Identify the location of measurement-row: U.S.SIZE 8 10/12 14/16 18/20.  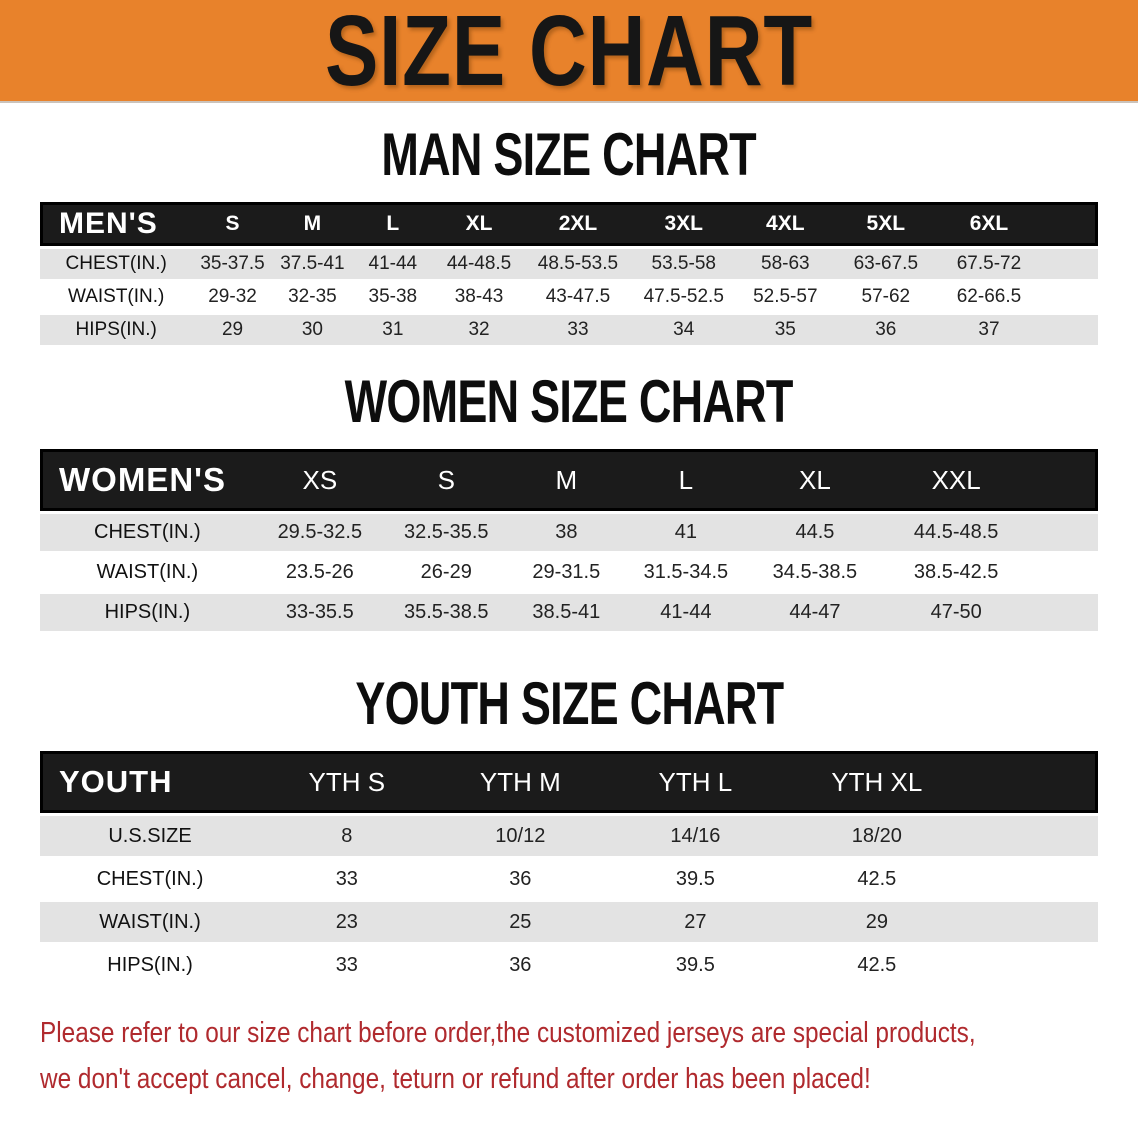
(569, 836).